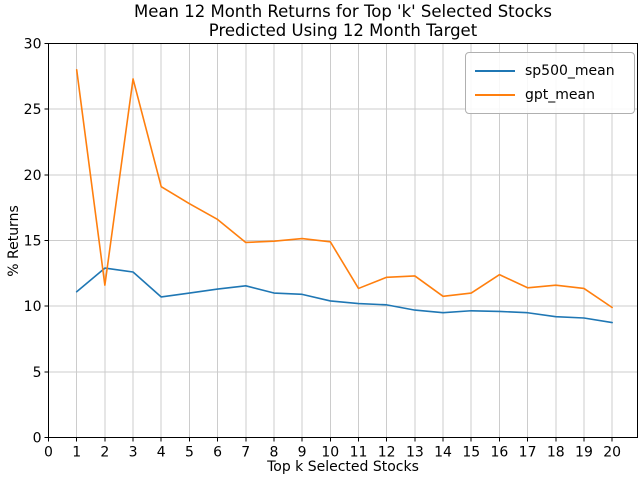 The image size is (640, 481). Describe the element at coordinates (302, 453) in the screenshot. I see `x-tick-label: 9` at that location.